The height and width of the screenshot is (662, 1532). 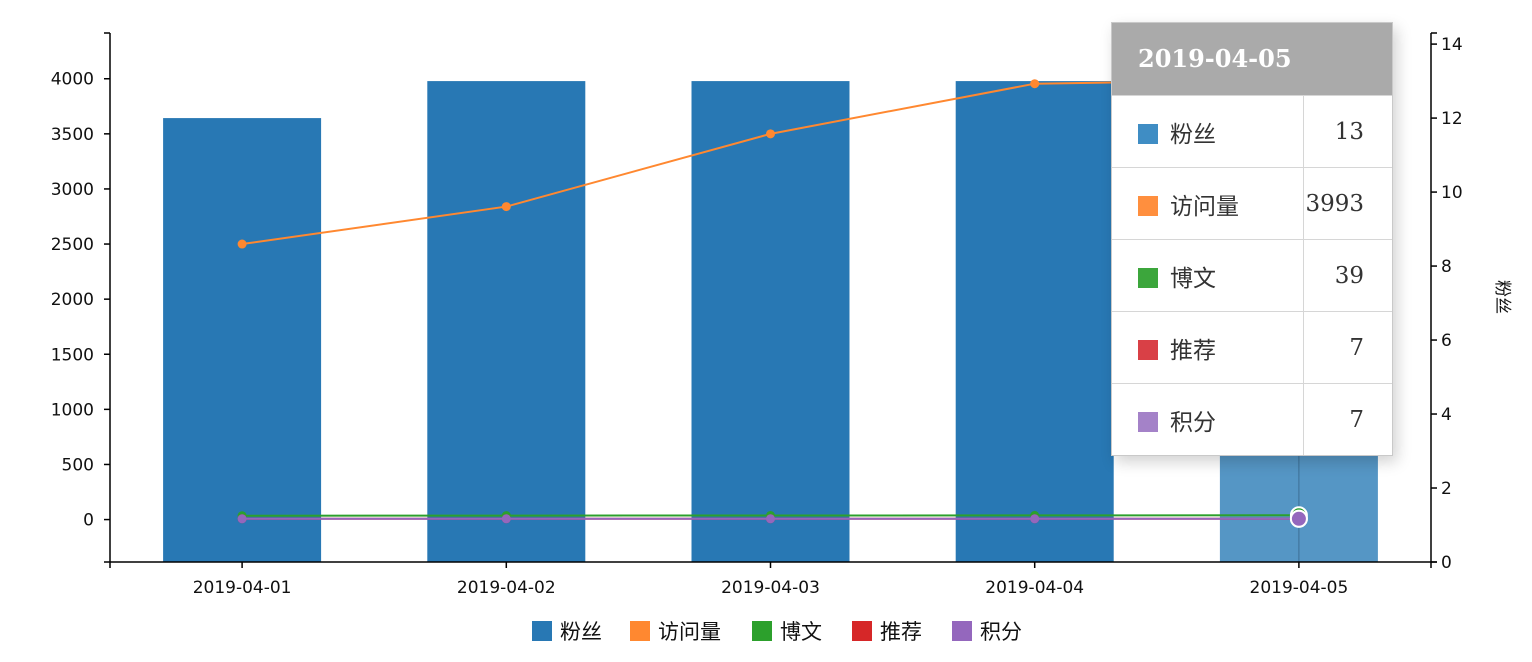 What do you see at coordinates (242, 588) in the screenshot?
I see `x-tick-label: 2019-04-01` at bounding box center [242, 588].